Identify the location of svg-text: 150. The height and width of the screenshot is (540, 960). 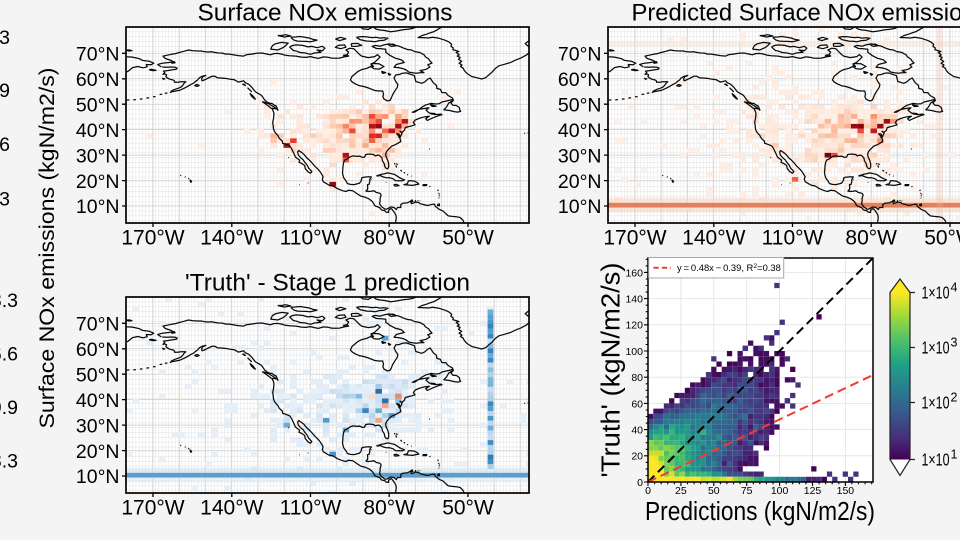
(846, 491).